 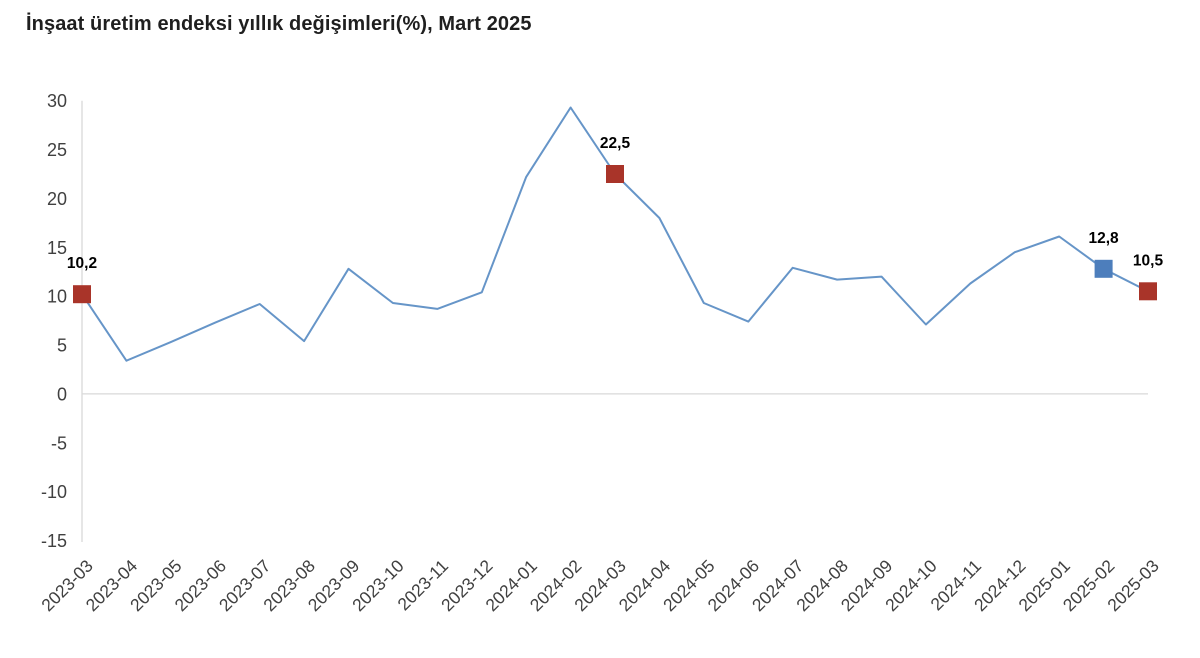 What do you see at coordinates (57, 101) in the screenshot?
I see `y-tick-label: 30` at bounding box center [57, 101].